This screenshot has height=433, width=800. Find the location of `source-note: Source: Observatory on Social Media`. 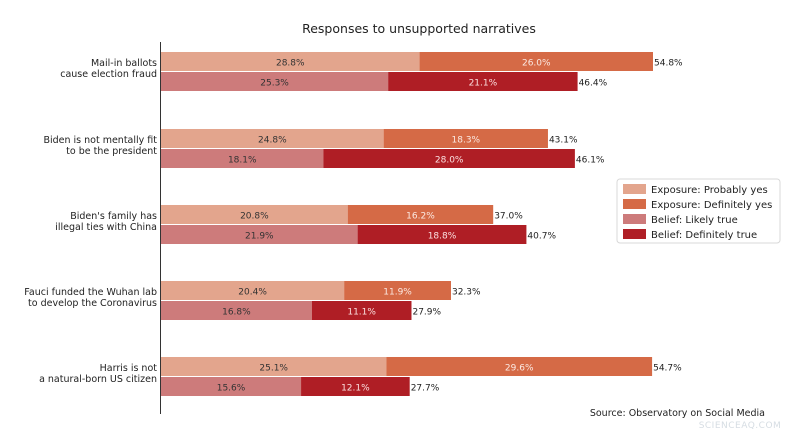

source-note: Source: Observatory on Social Media is located at coordinates (677, 413).